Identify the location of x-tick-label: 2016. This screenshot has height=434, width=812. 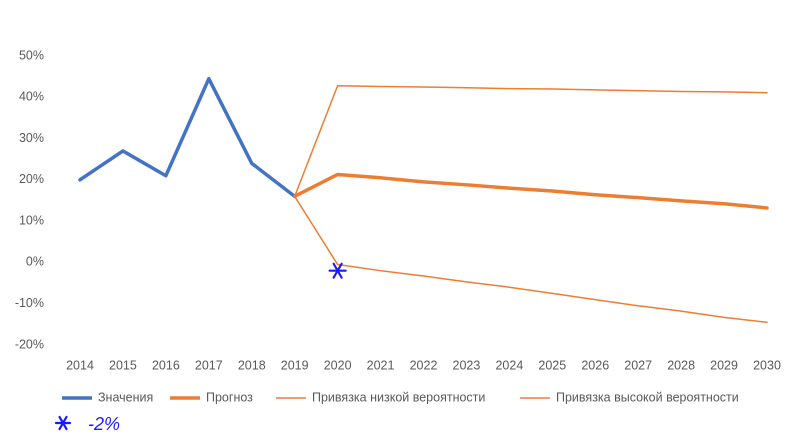
(166, 365).